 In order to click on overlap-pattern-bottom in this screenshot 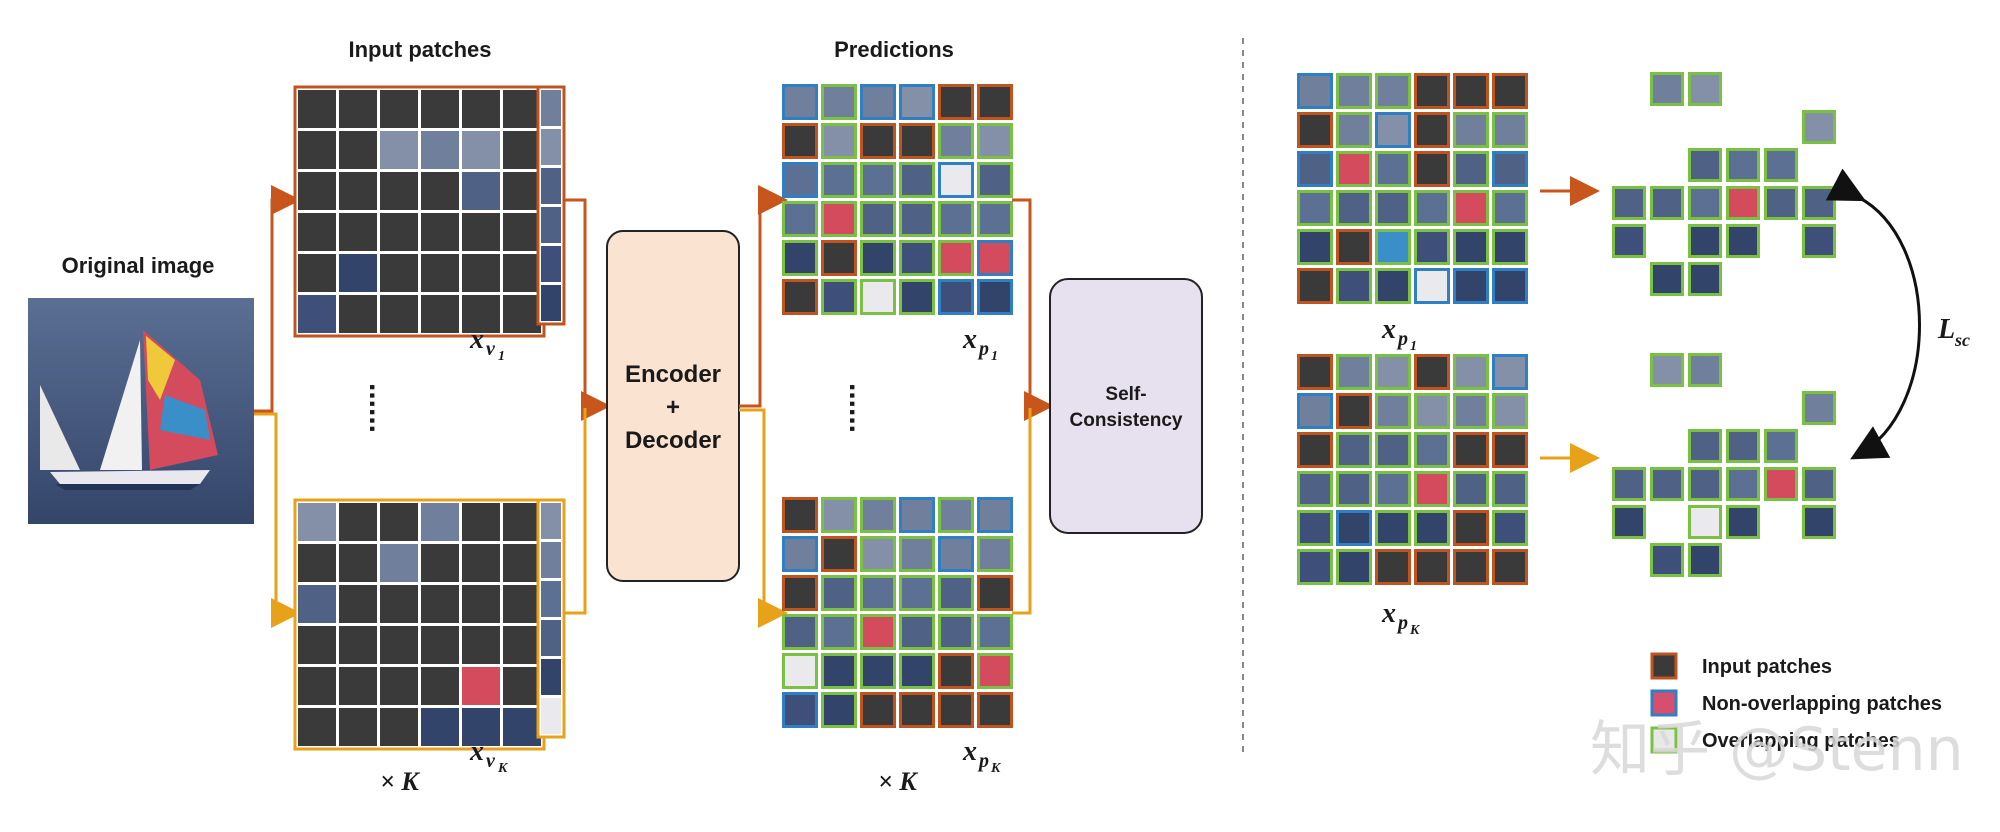, I will do `click(1724, 465)`.